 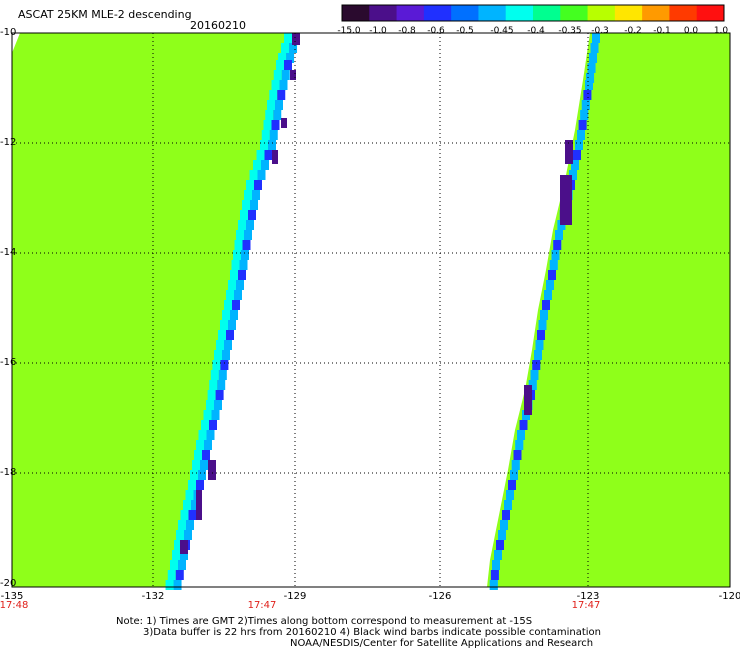 What do you see at coordinates (600, 31) in the screenshot?
I see `colorbar-label: -0.3` at bounding box center [600, 31].